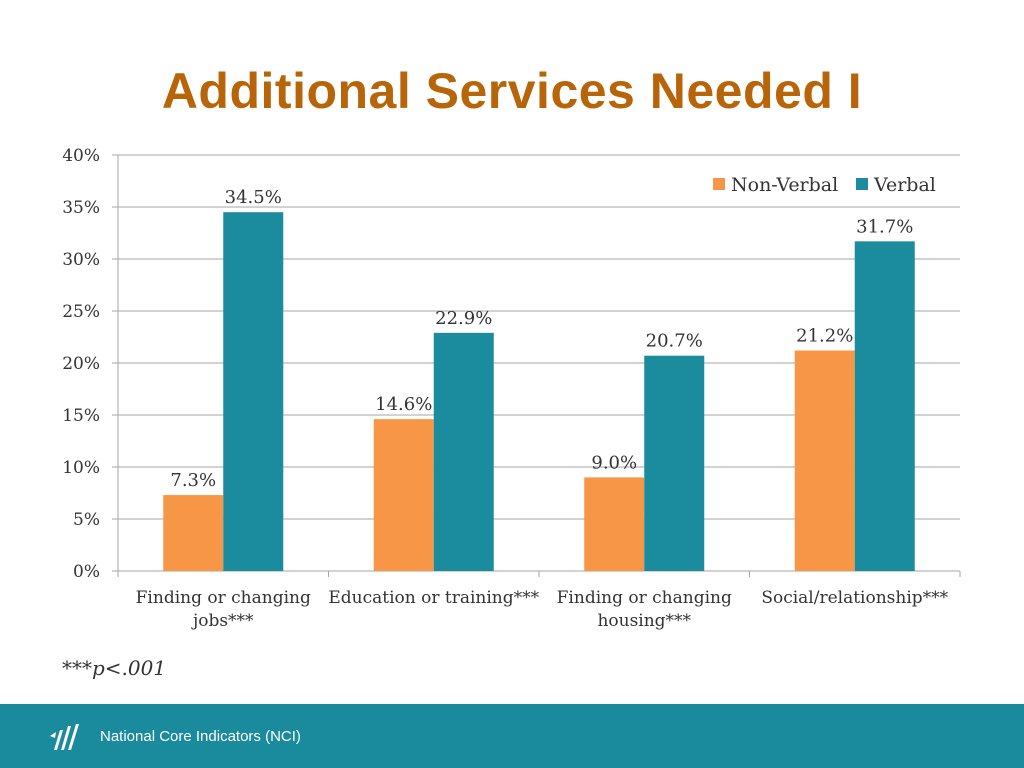 The image size is (1024, 768). What do you see at coordinates (784, 185) in the screenshot?
I see `legend-label: Non-Verbal` at bounding box center [784, 185].